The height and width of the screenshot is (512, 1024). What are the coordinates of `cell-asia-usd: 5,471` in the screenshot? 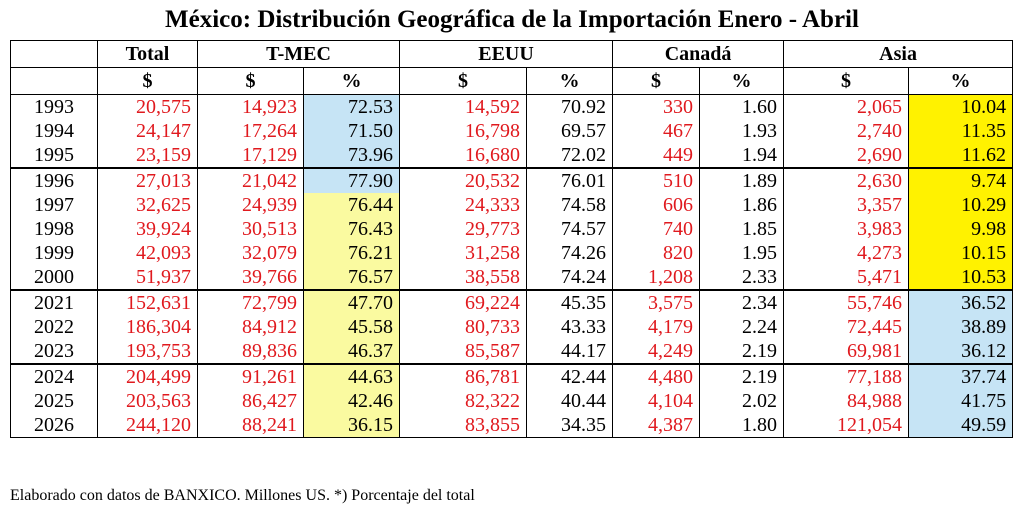 It's located at (846, 277).